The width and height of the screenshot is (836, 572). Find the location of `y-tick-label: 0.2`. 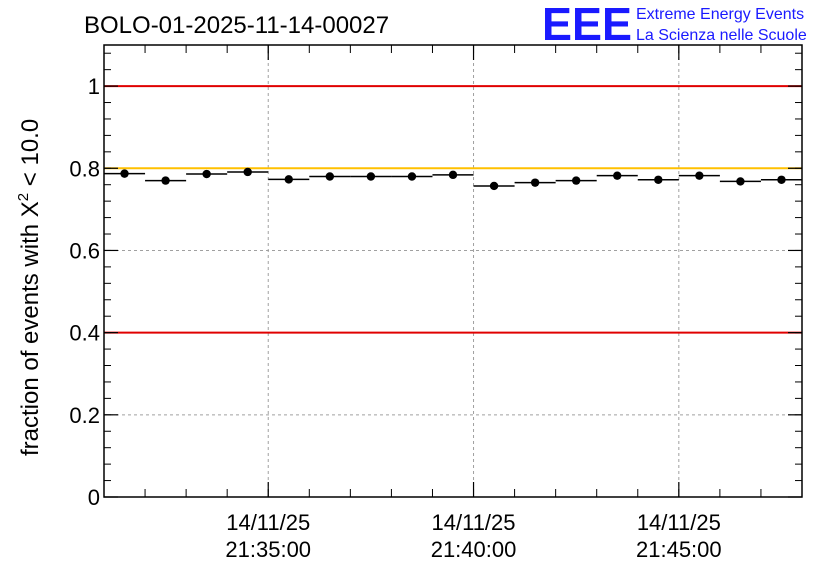

y-tick-label: 0.2 is located at coordinates (84, 415).